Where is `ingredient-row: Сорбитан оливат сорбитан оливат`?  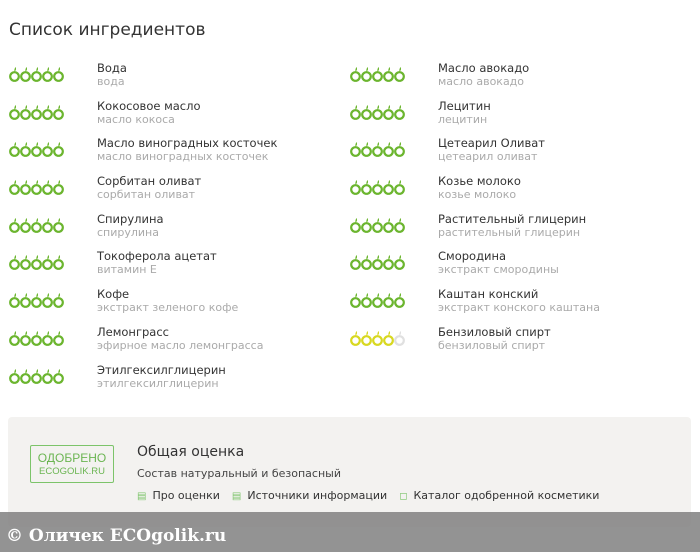
ingredient-row: Сорбитан оливат сорбитан оливат is located at coordinates (143, 194).